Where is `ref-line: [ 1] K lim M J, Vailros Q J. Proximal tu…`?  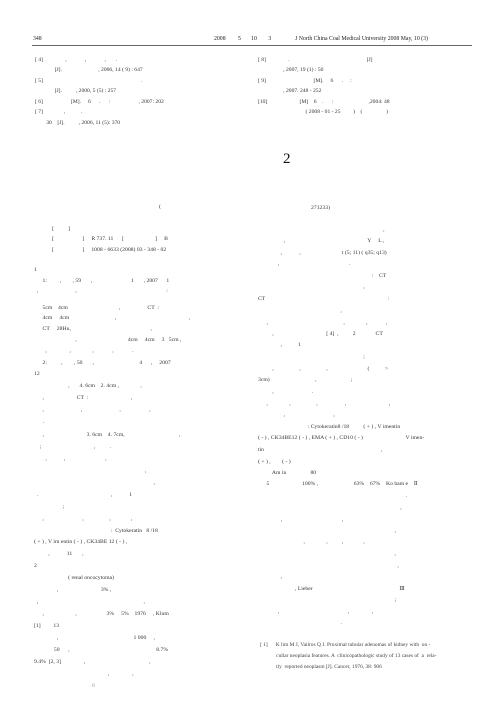 ref-line: [ 1] K lim M J, Vailros Q J. Proximal tu… is located at coordinates (345, 645).